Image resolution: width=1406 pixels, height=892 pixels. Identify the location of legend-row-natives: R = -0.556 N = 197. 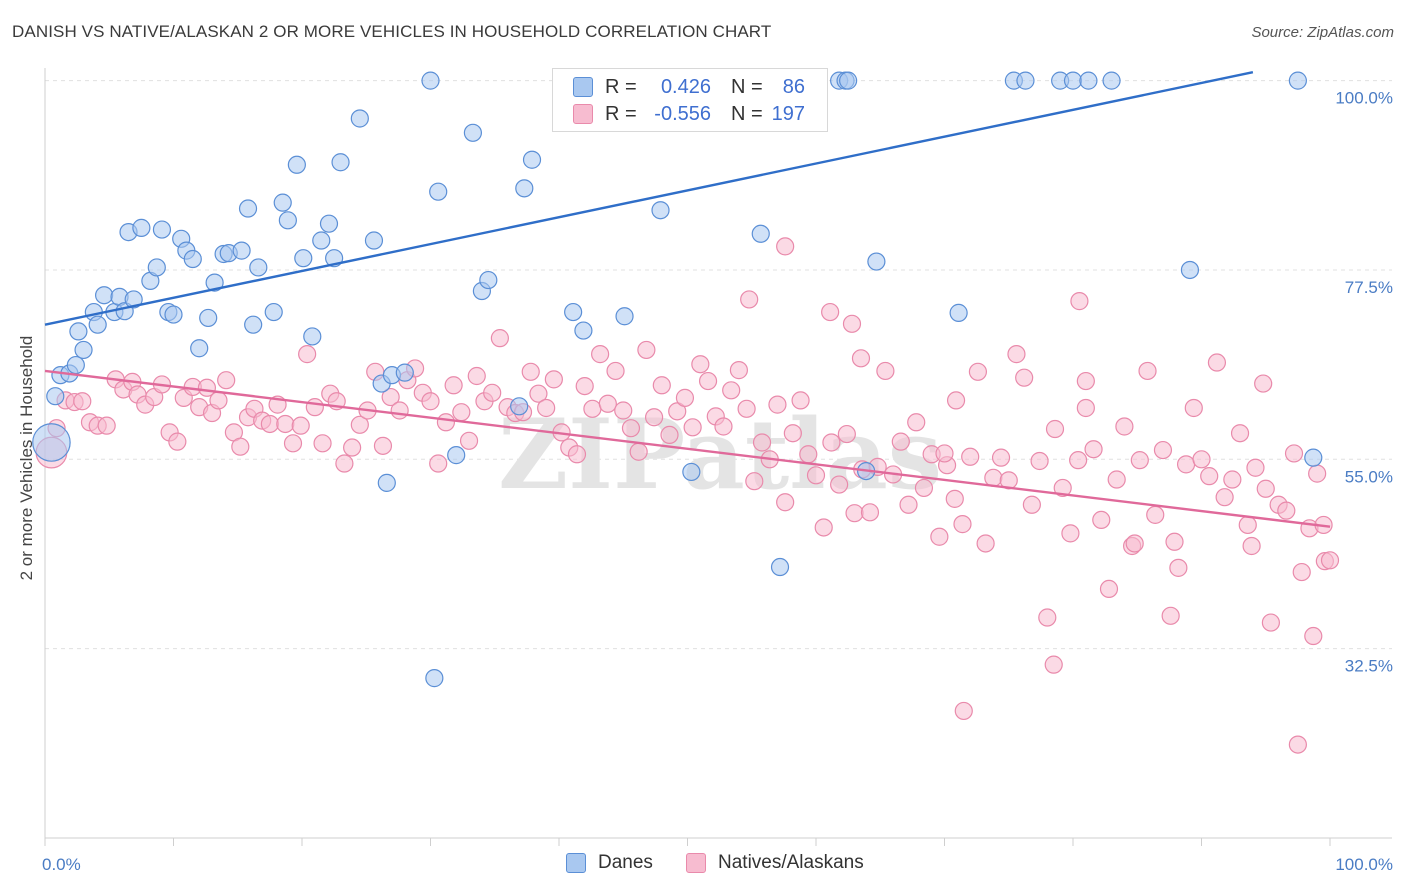
(689, 114).